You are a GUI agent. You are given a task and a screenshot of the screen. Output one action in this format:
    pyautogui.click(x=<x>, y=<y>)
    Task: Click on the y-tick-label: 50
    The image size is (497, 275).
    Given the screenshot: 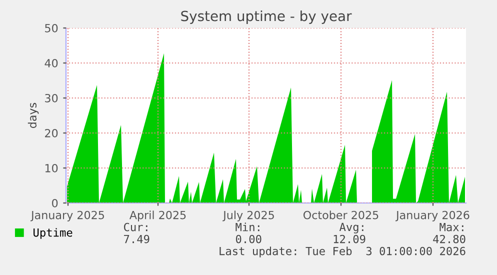 What is the action you would take?
    pyautogui.click(x=51, y=28)
    